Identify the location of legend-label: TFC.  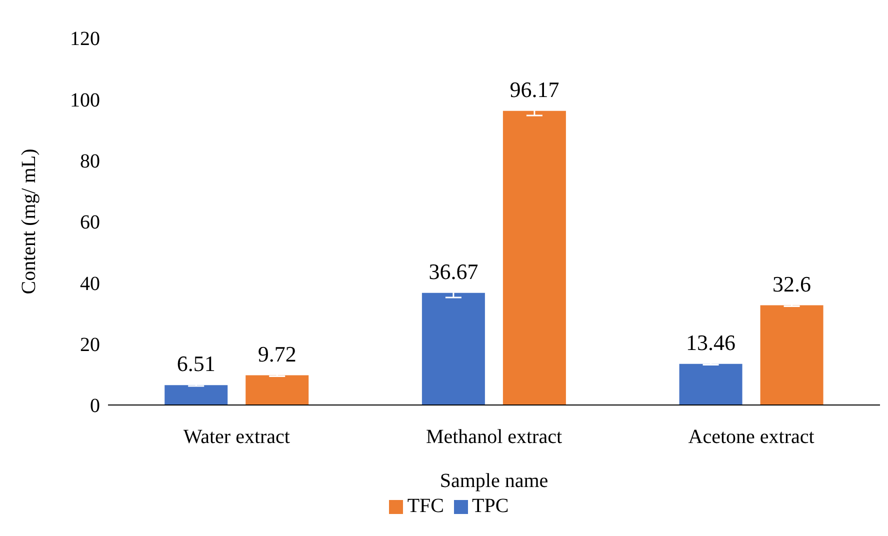
(425, 506).